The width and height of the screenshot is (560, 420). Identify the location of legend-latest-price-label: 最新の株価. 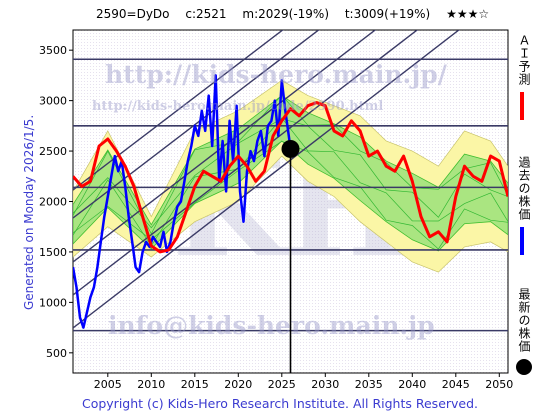
(524, 320).